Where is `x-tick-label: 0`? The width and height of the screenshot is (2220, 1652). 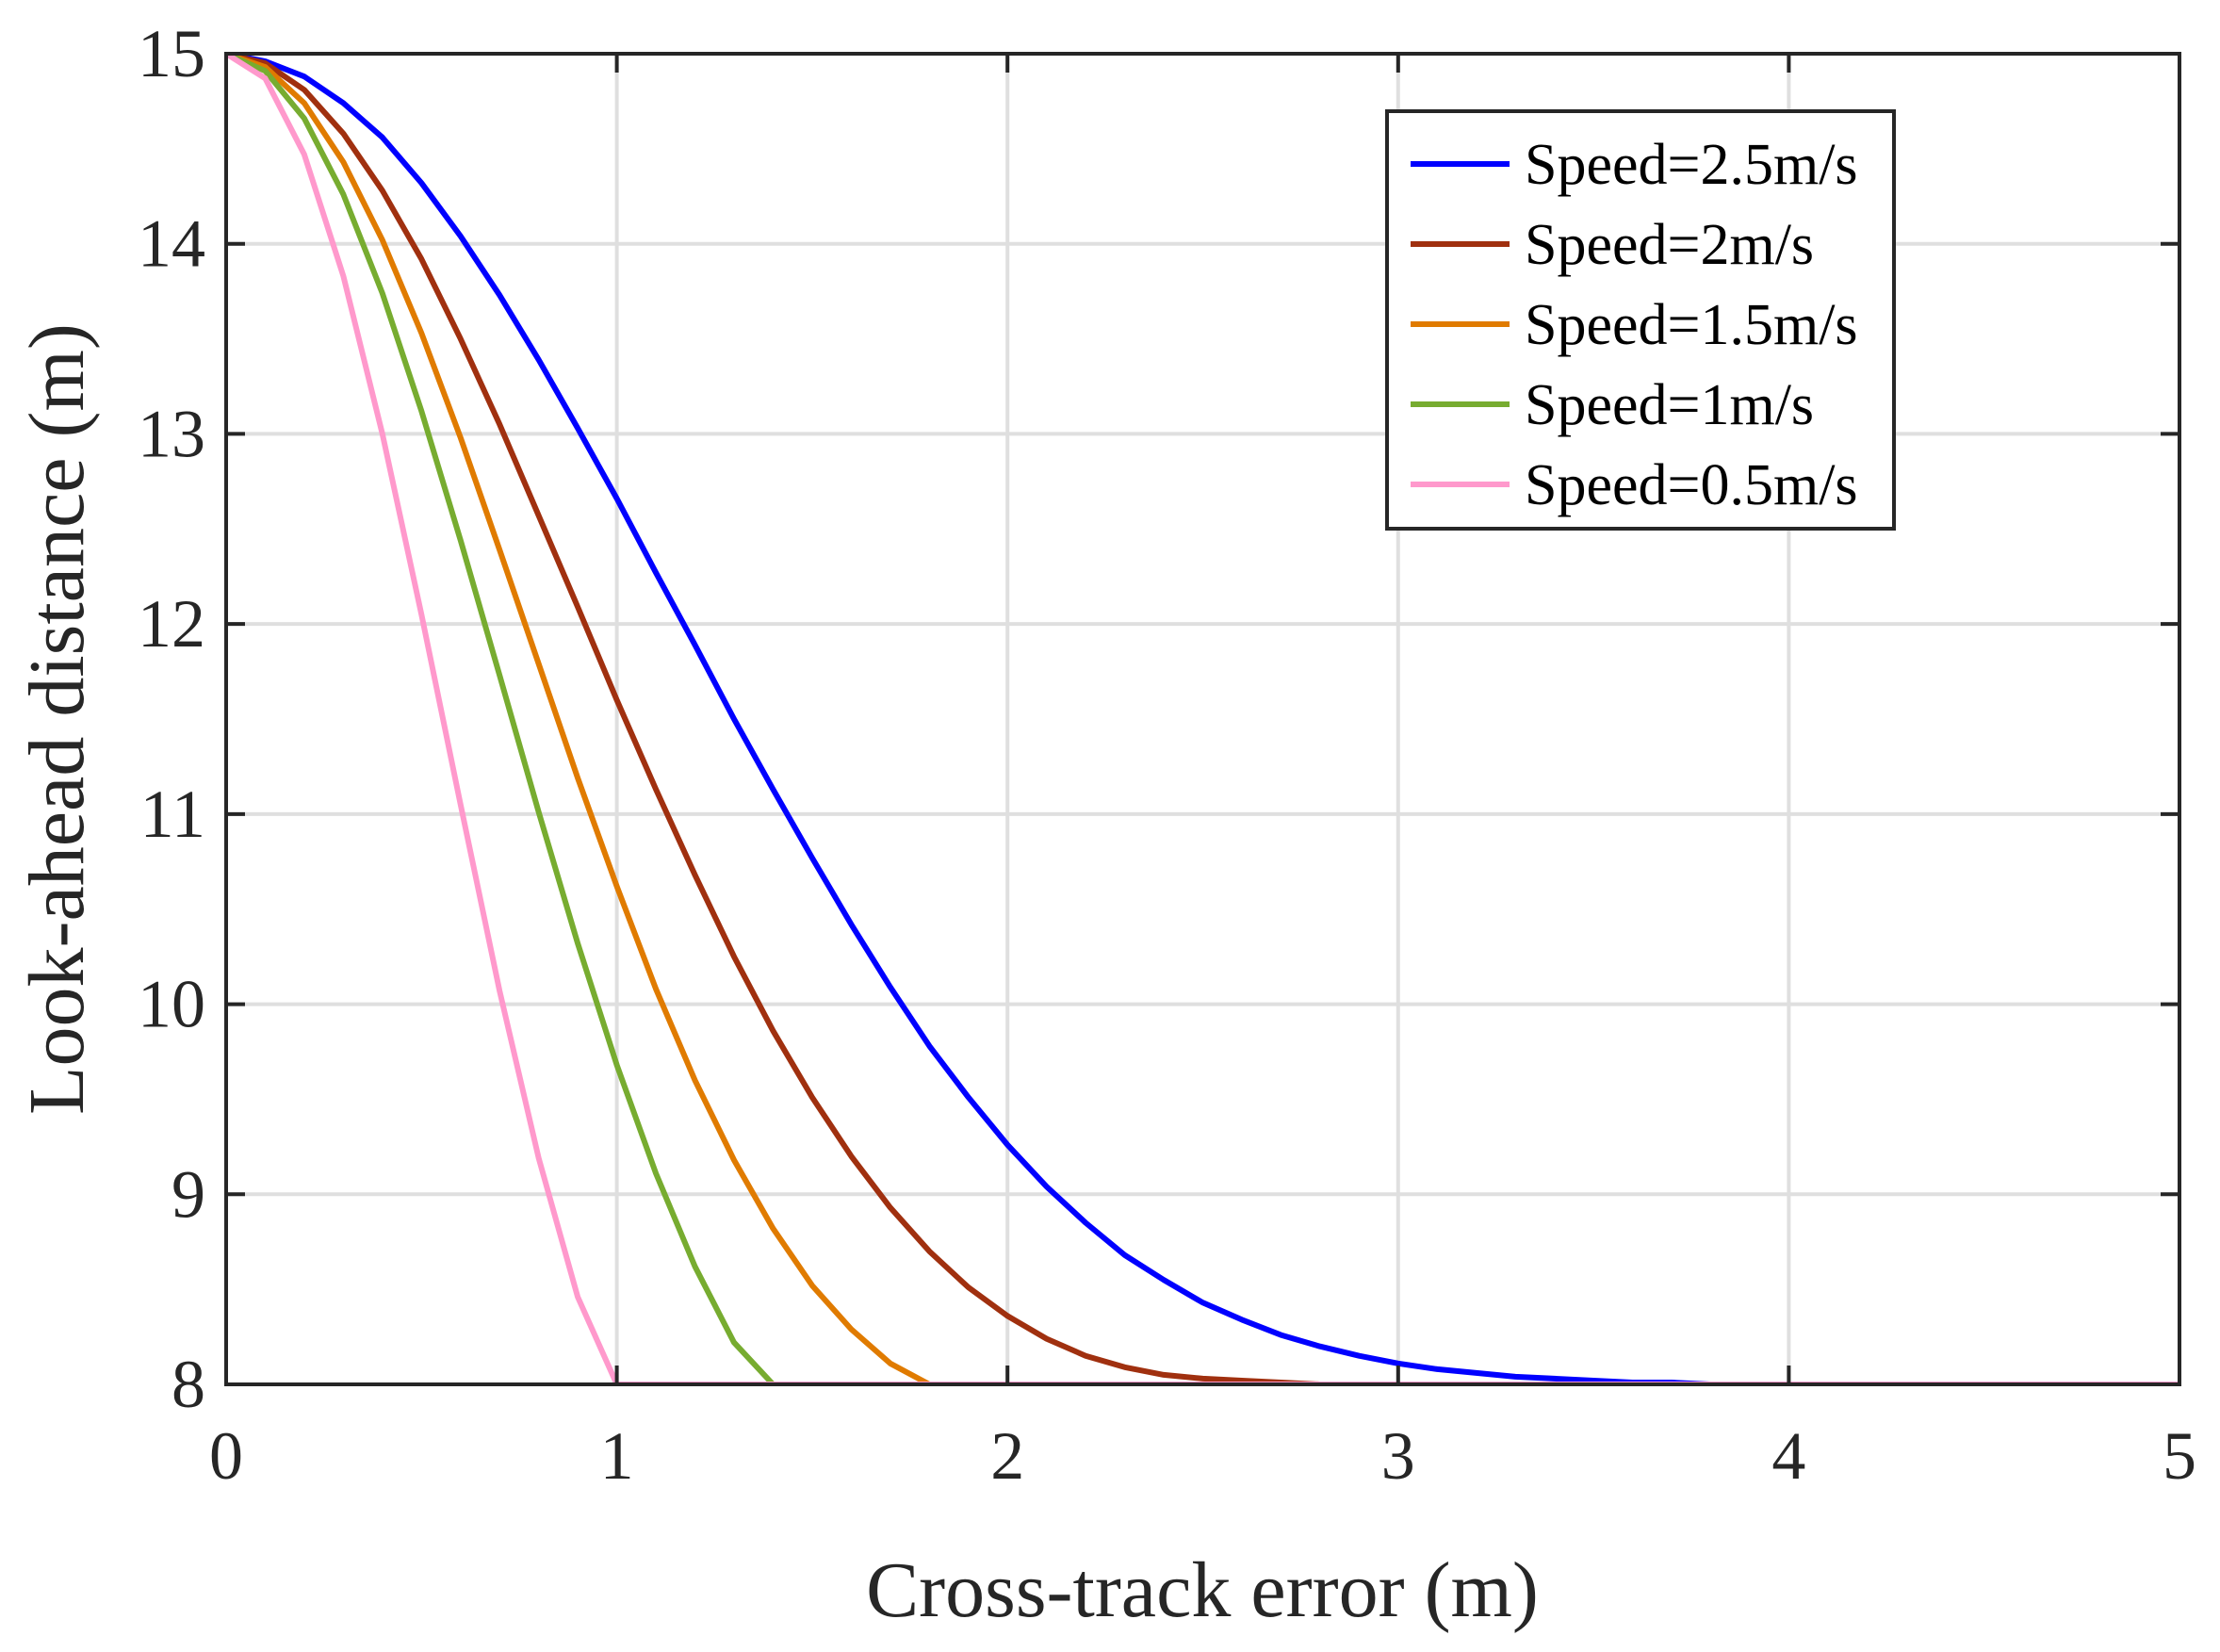 x-tick-label: 0 is located at coordinates (226, 1456).